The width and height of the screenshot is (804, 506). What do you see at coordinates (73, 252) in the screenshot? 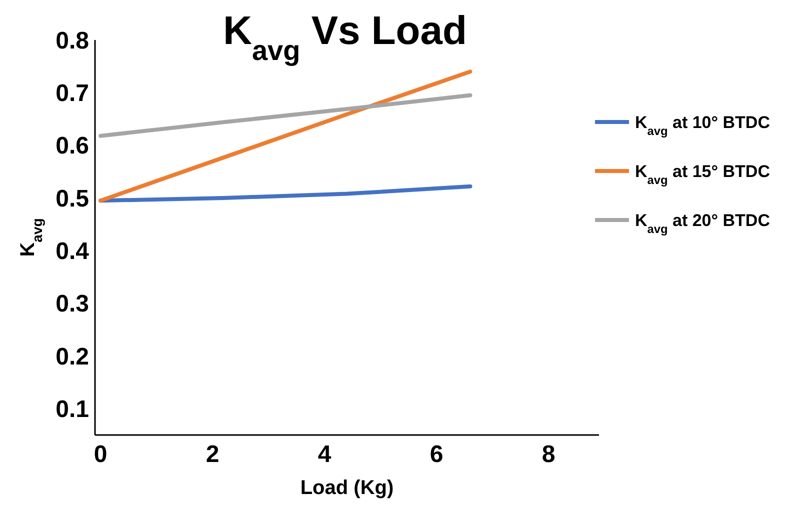
I see `y-tick-label: 0.4` at bounding box center [73, 252].